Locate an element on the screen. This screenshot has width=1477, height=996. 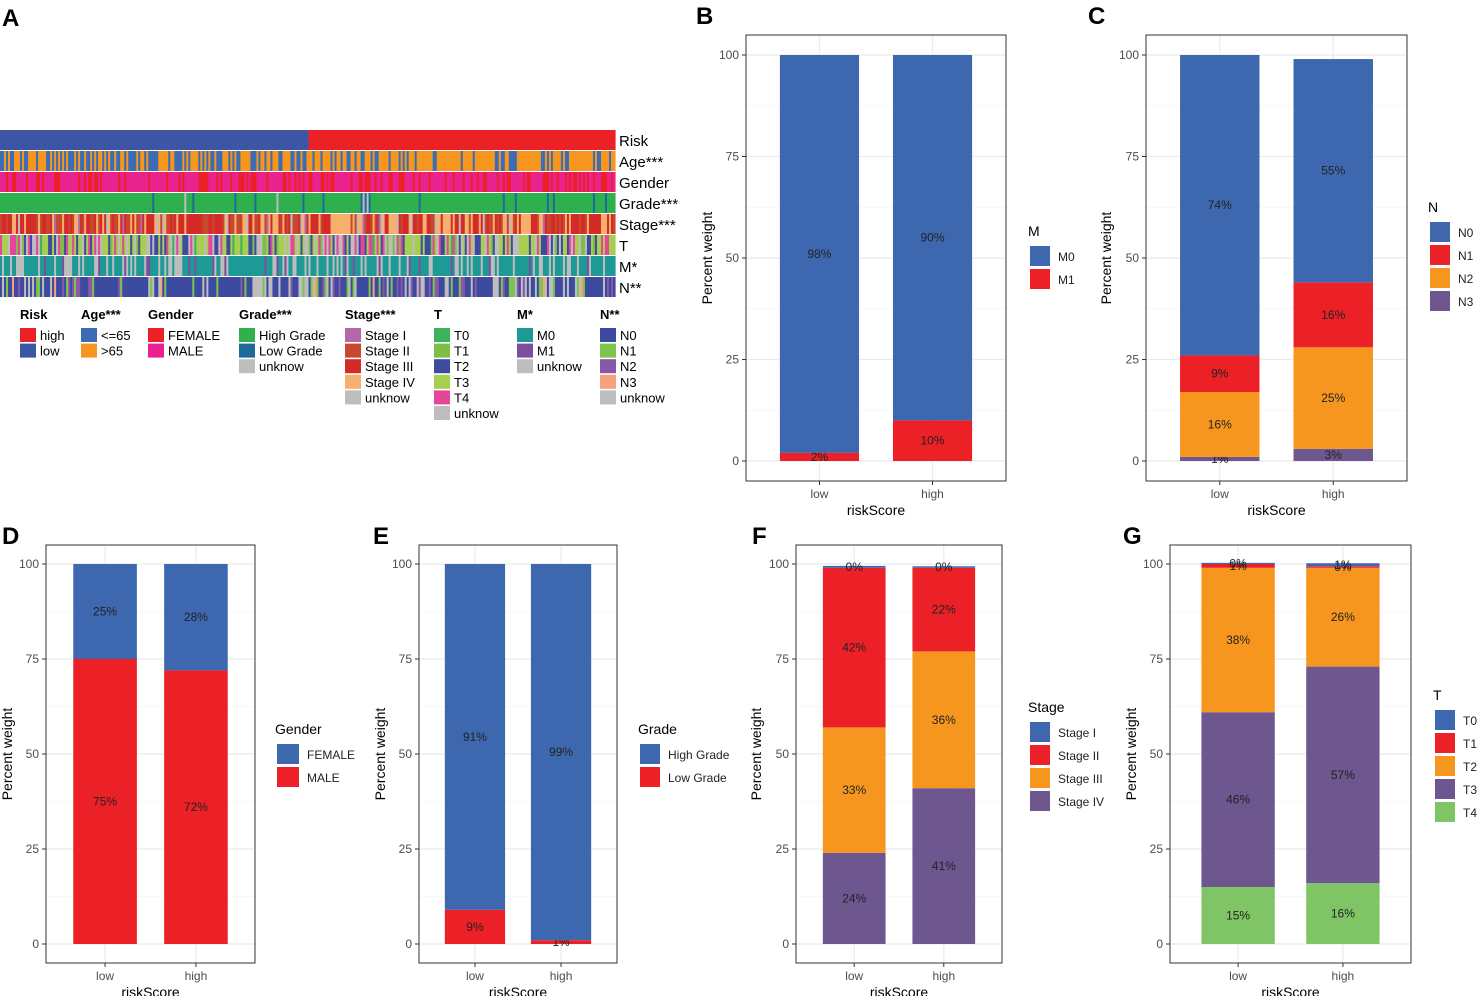
y-axis-title: Percent weight is located at coordinates (7, 754).